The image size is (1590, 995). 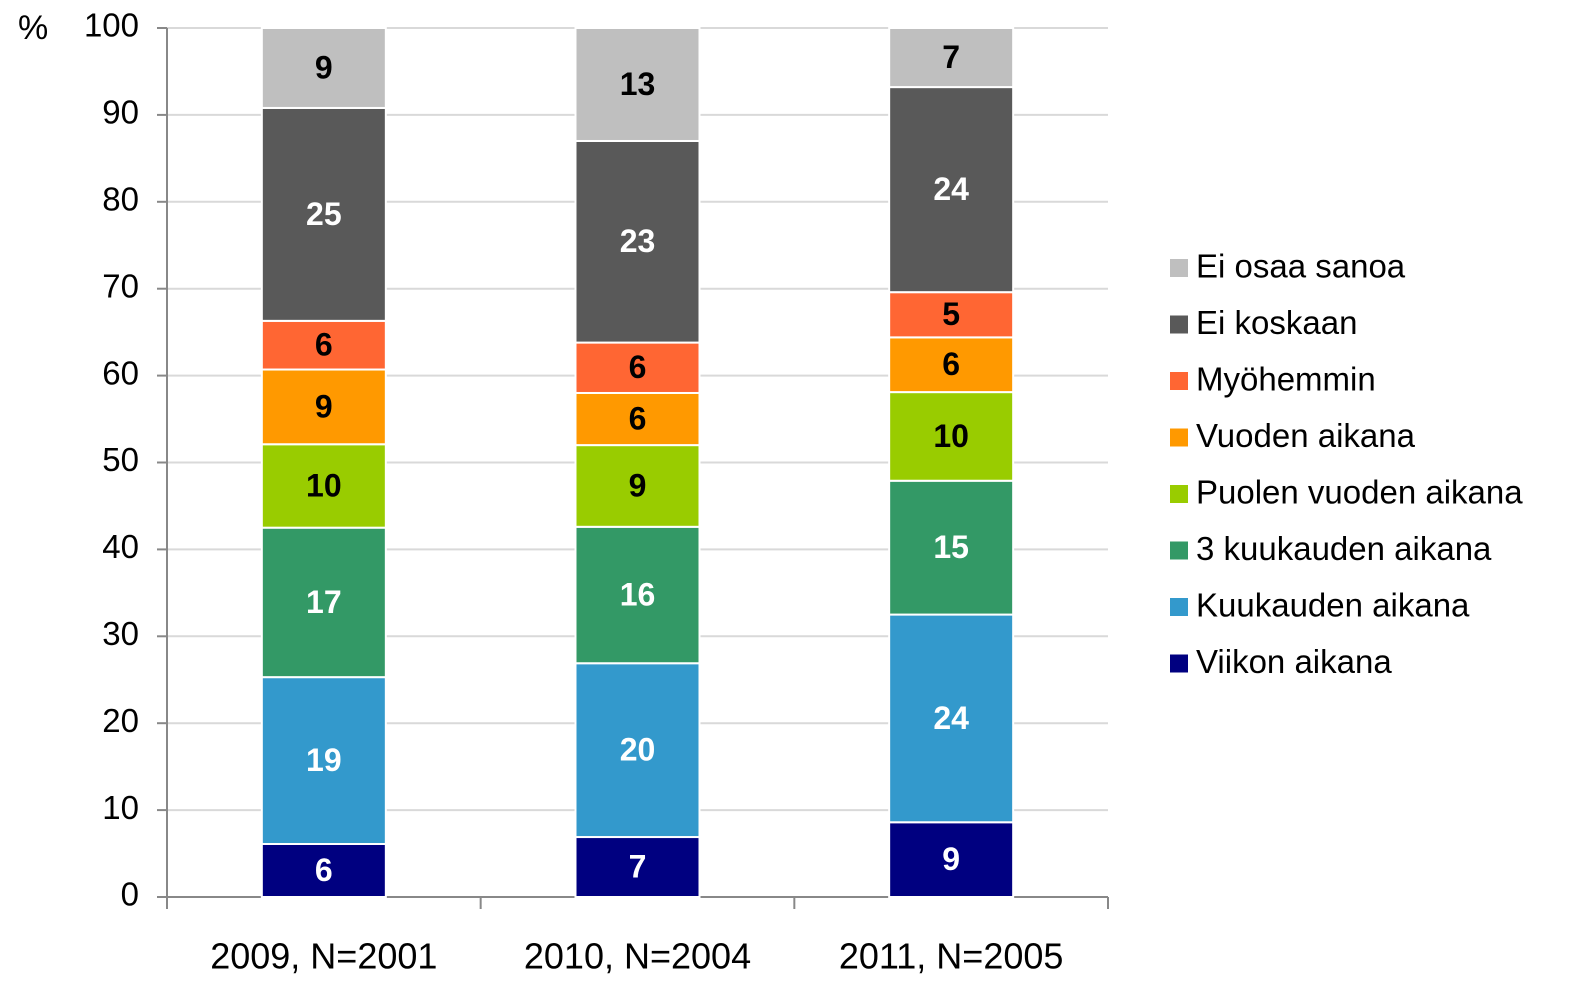 I want to click on legend-label: Myöhemmin, so click(x=1286, y=379).